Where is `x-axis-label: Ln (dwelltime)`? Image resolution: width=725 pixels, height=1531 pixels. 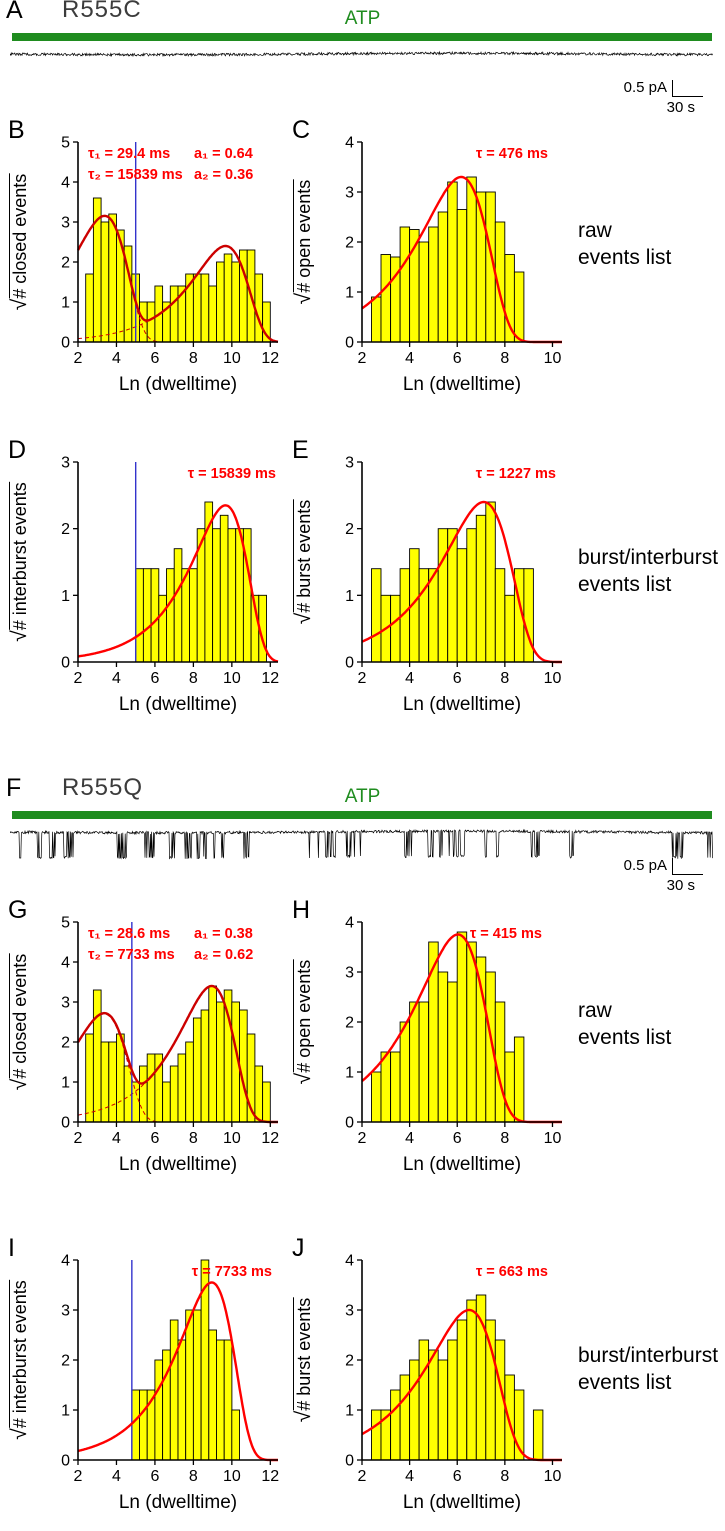
x-axis-label: Ln (dwelltime) is located at coordinates (178, 384).